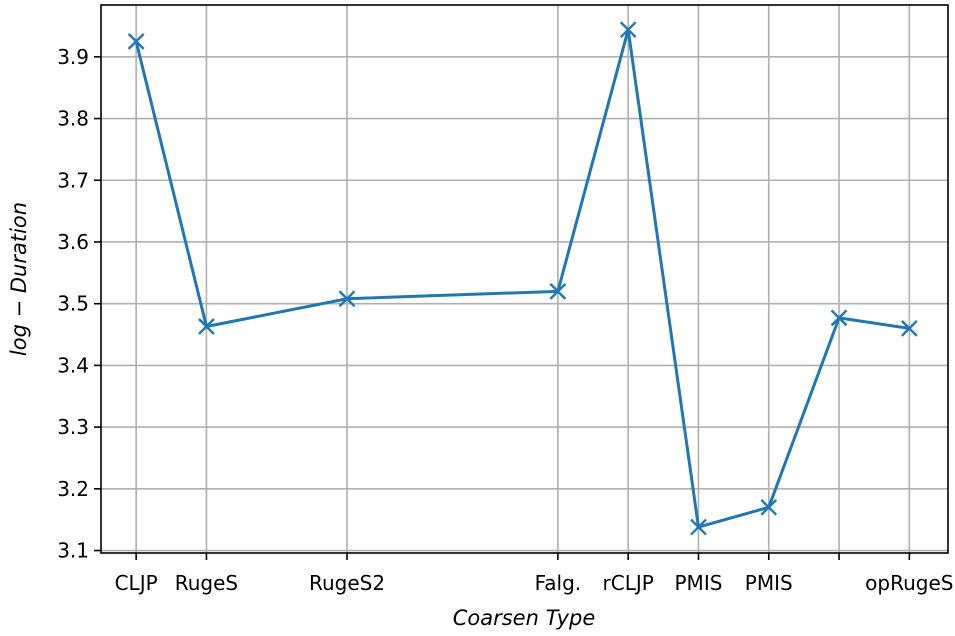  What do you see at coordinates (73, 119) in the screenshot?
I see `y-tick-label: 3.8` at bounding box center [73, 119].